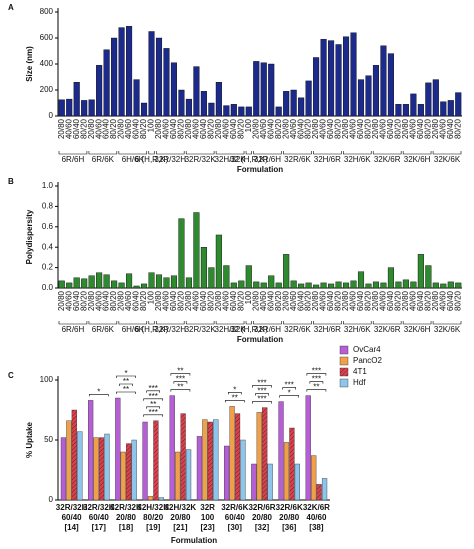 This screenshot has height=549, width=474. I want to click on x-tick-label: 32R/32H 60/40 [14], so click(72, 517).